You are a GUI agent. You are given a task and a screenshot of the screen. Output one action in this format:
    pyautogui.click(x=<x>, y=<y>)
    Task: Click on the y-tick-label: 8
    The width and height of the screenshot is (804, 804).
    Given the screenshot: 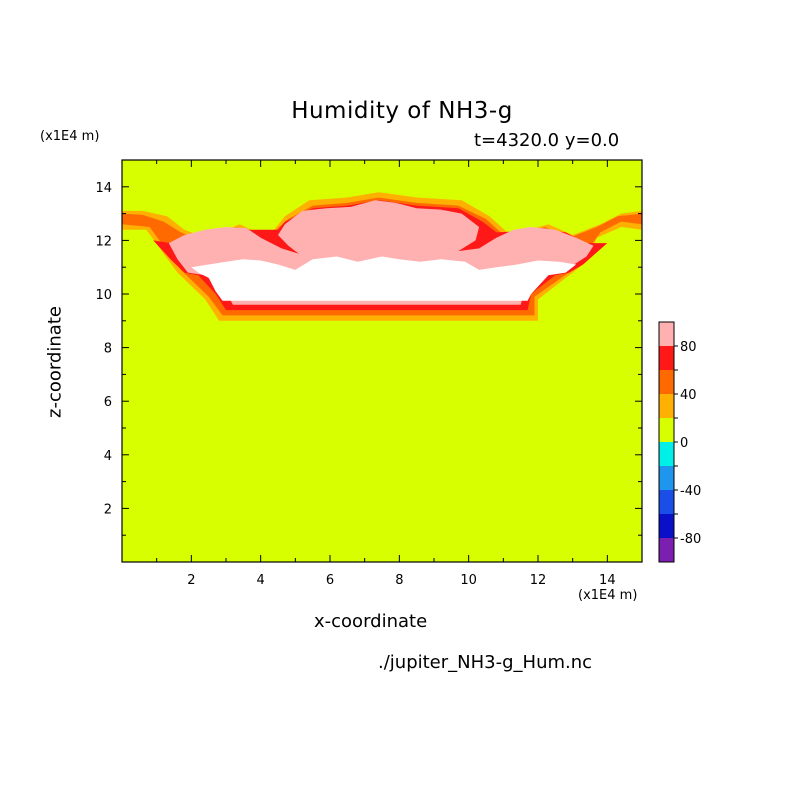 What is the action you would take?
    pyautogui.click(x=108, y=349)
    